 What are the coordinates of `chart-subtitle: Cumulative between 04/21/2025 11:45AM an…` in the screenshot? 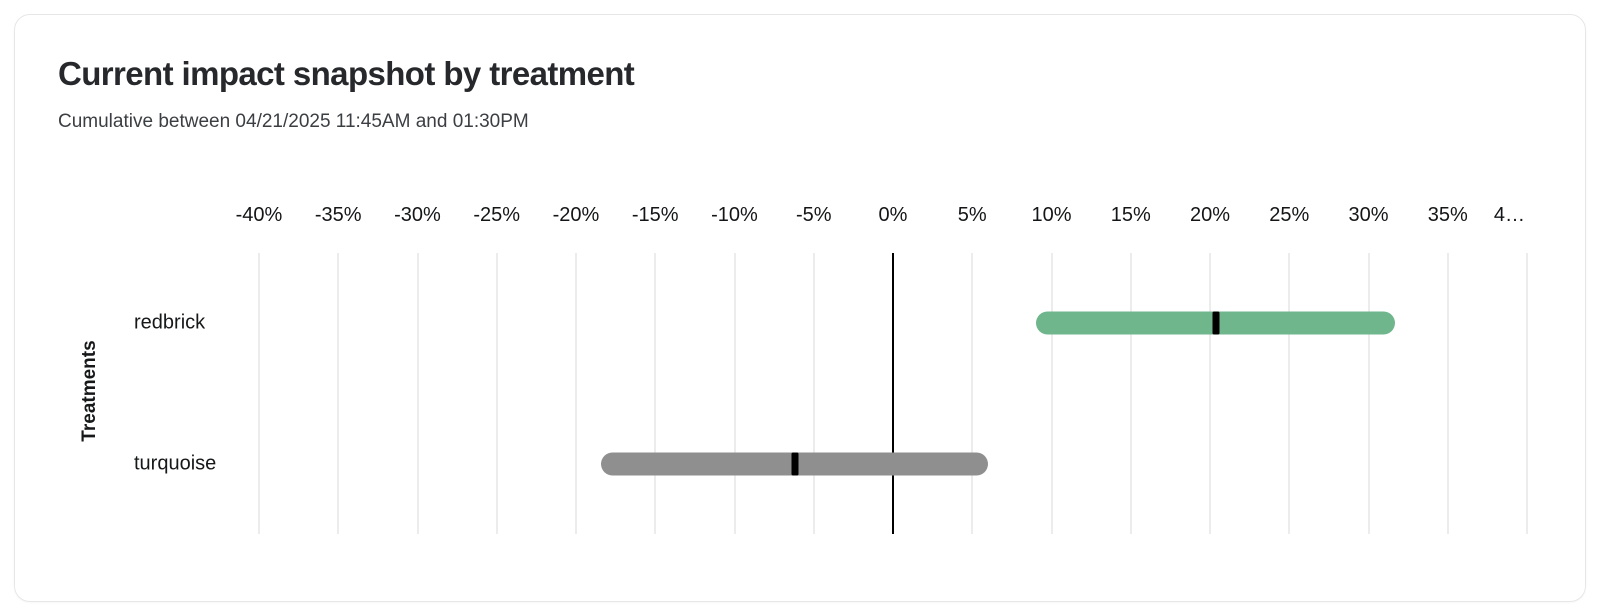 It's located at (293, 121).